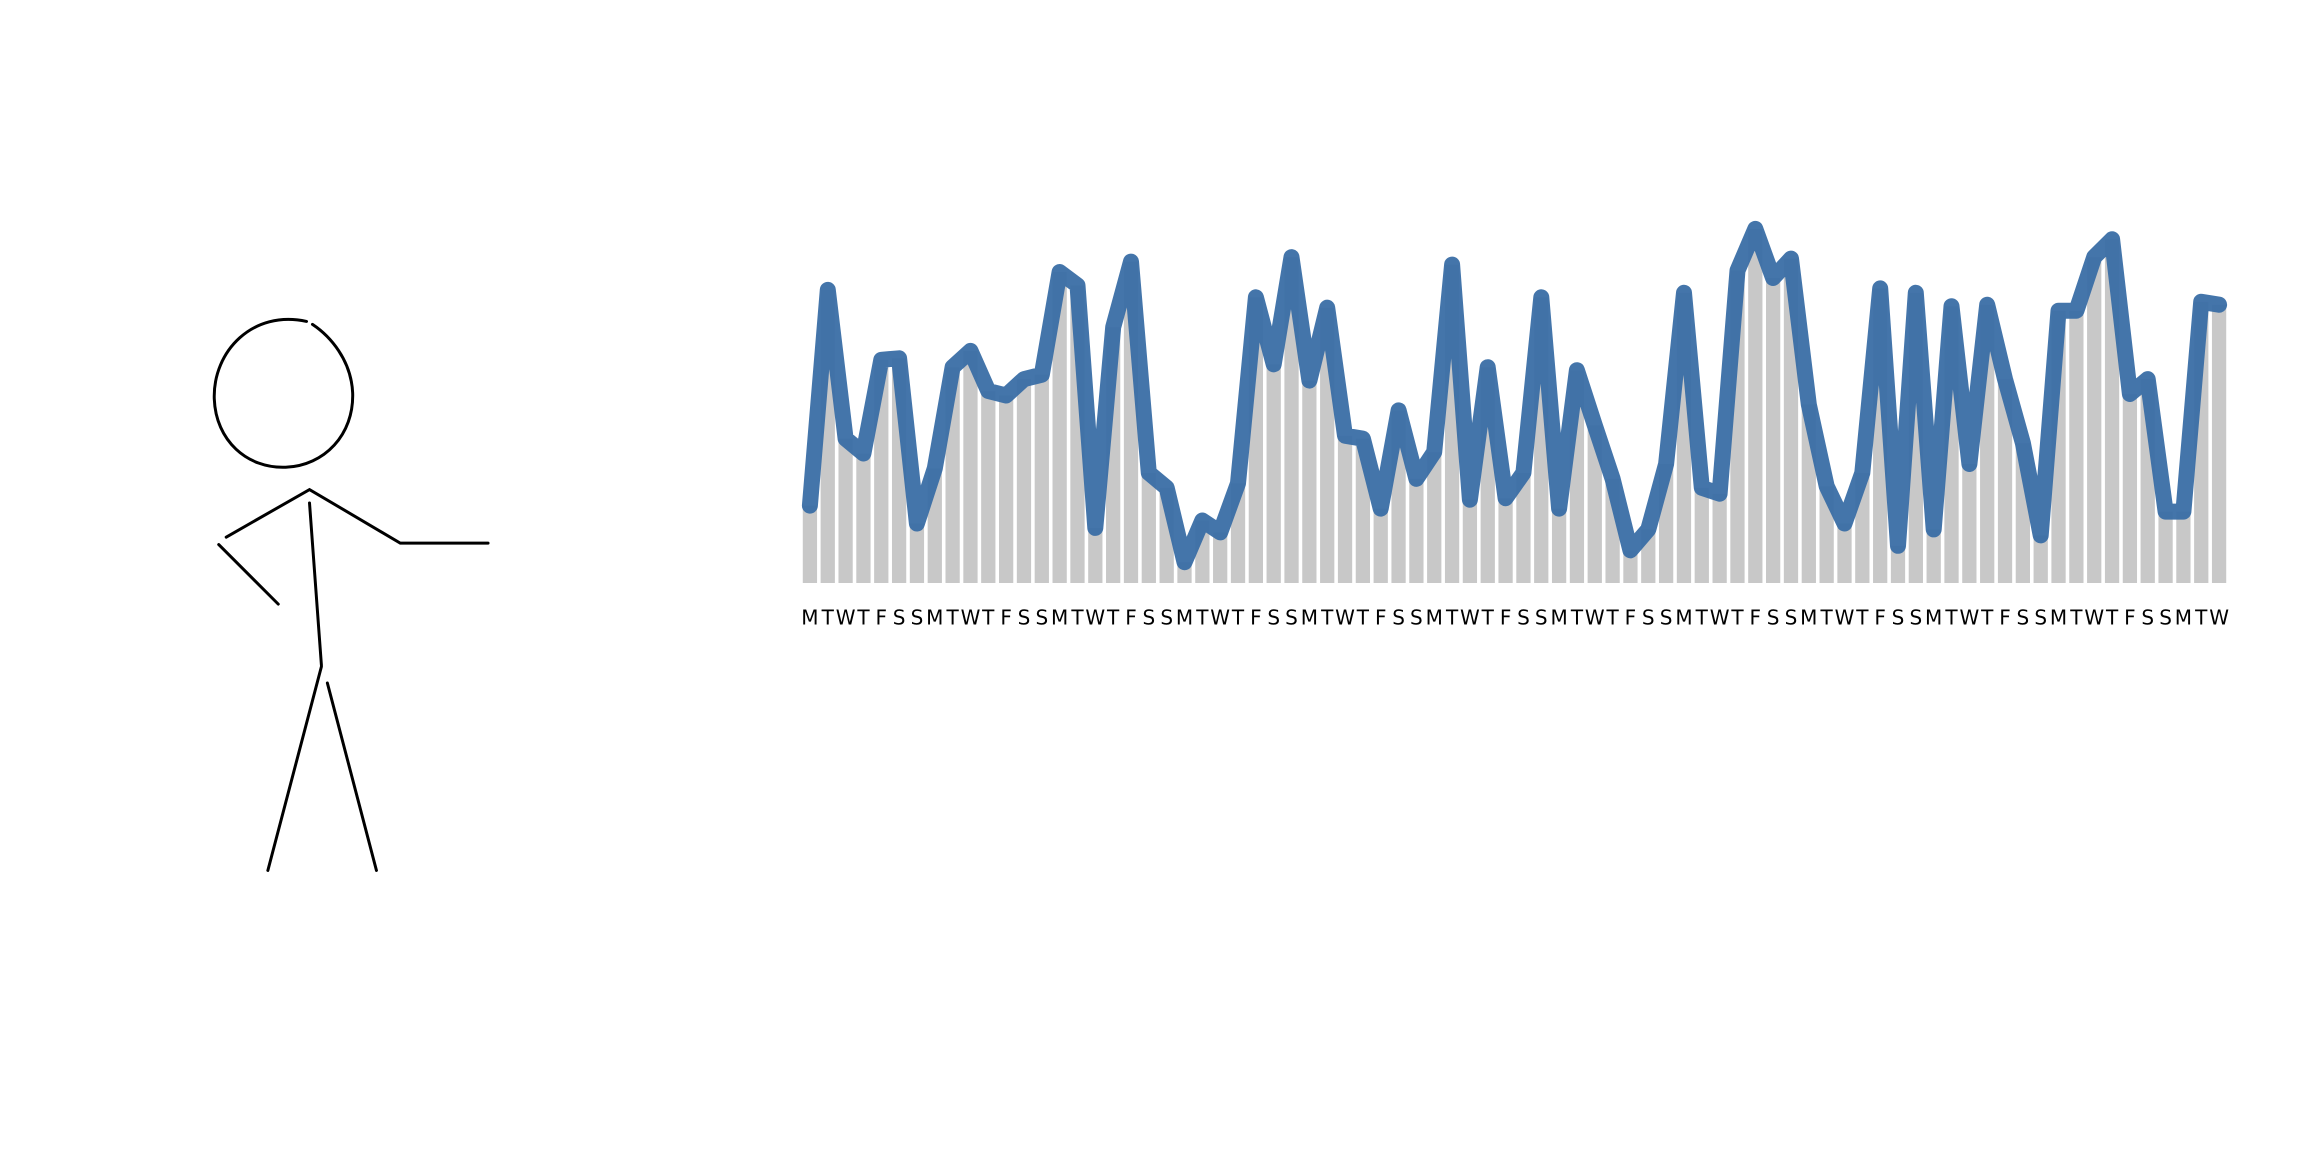 This screenshot has width=2304, height=1152. What do you see at coordinates (357, 516) in the screenshot?
I see `arms` at bounding box center [357, 516].